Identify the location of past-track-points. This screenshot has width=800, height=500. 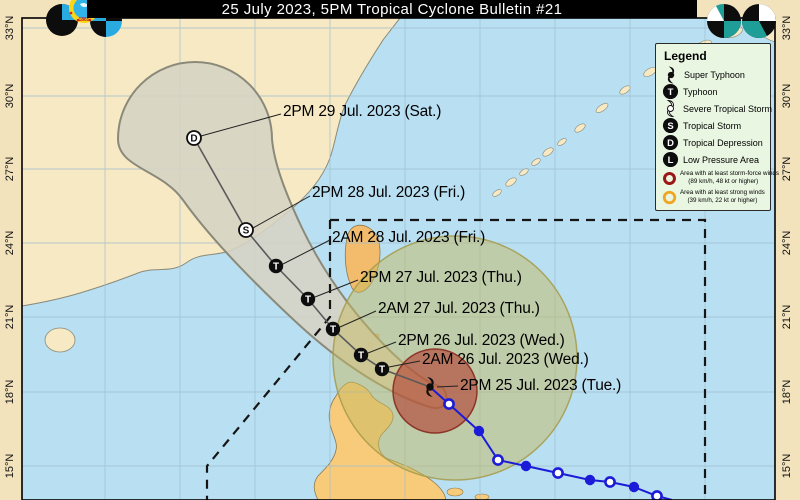
(553, 449).